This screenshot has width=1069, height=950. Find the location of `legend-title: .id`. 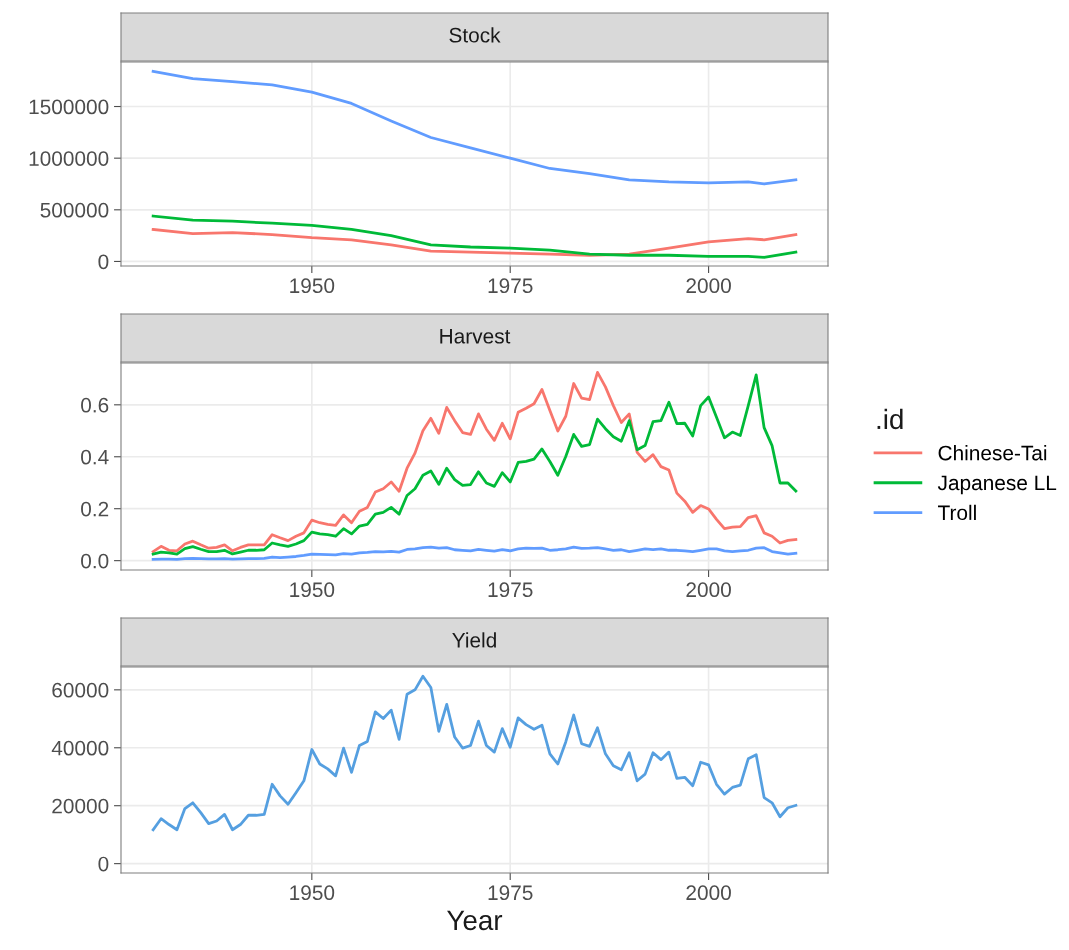

legend-title: .id is located at coordinates (890, 419).